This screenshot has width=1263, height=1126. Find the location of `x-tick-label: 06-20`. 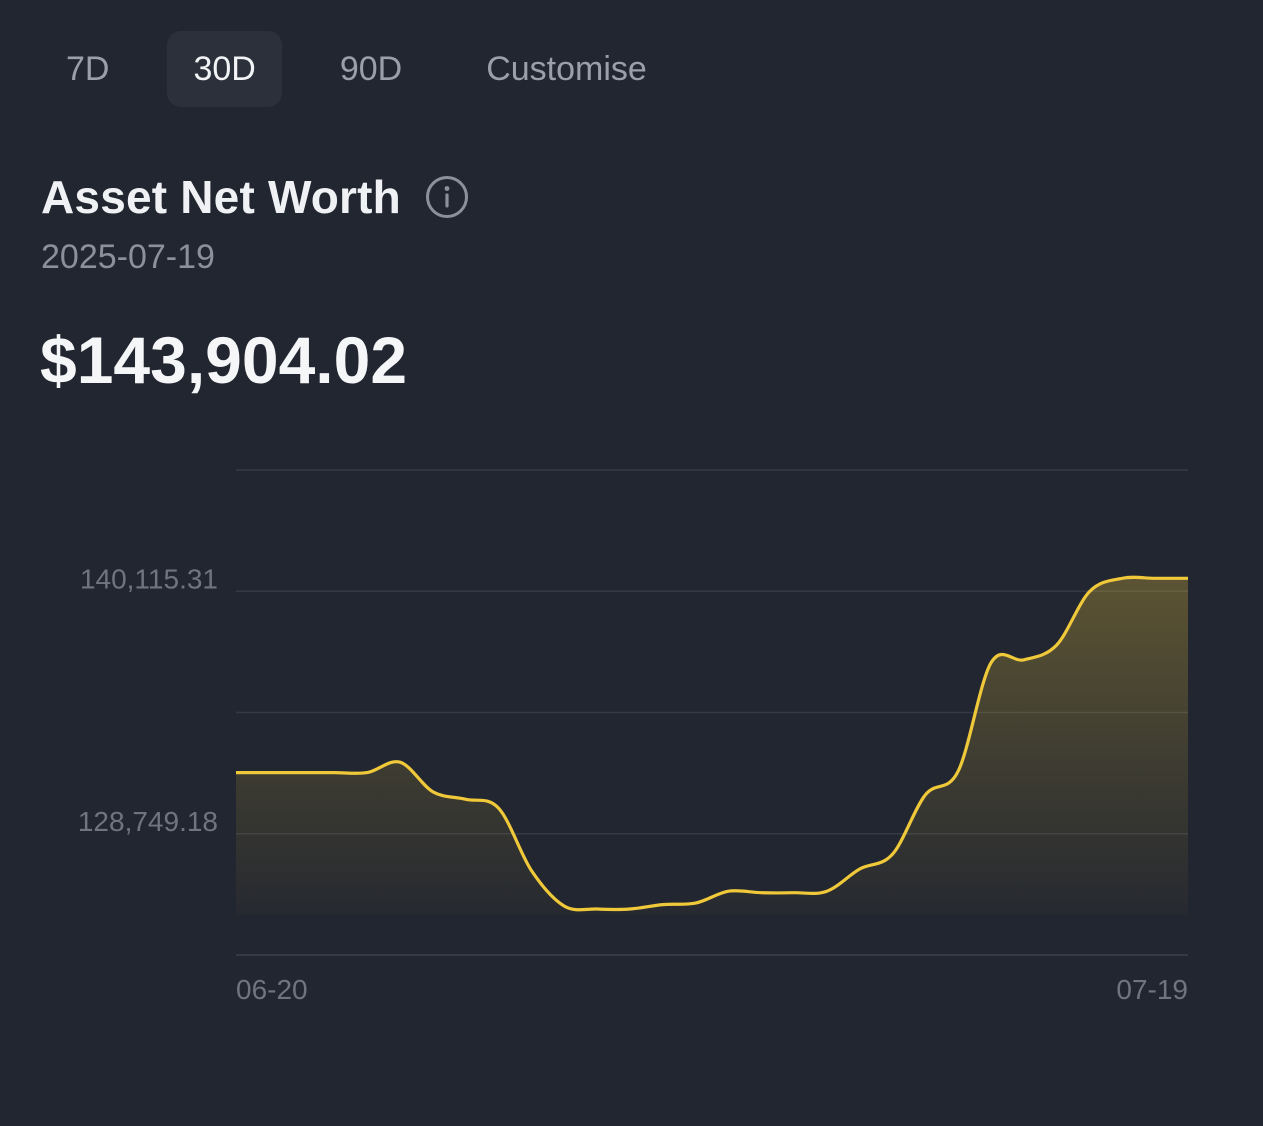

x-tick-label: 06-20 is located at coordinates (272, 989).